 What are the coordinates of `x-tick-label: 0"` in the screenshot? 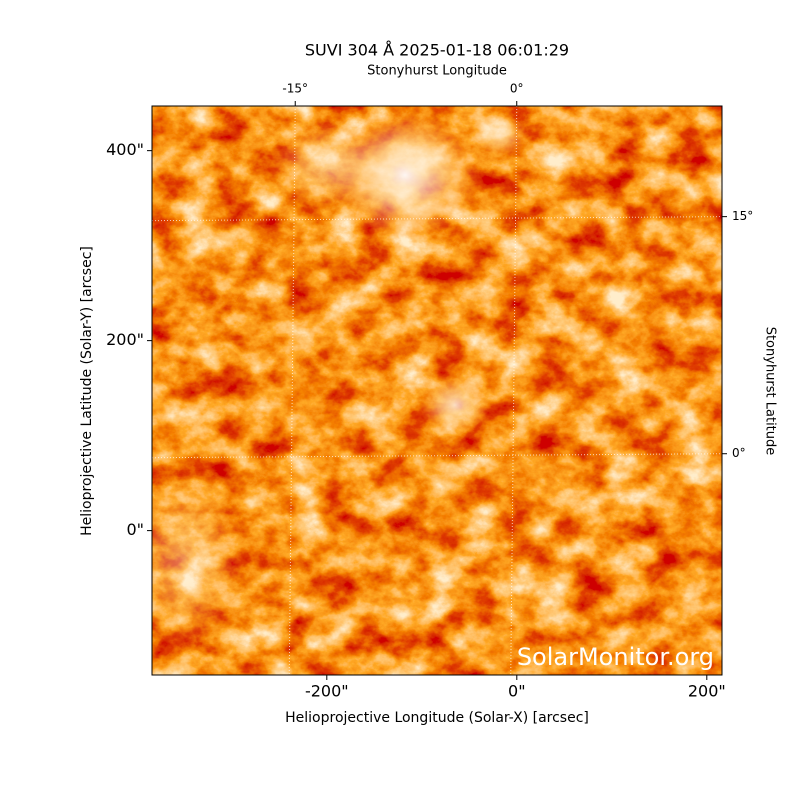 It's located at (517, 691).